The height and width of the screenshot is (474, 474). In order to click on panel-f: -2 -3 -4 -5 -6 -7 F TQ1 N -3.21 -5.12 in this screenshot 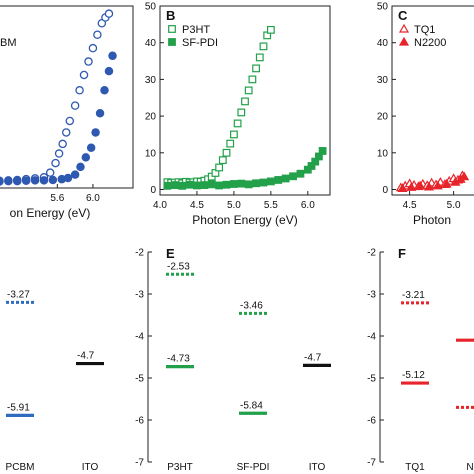, I will do `click(420, 359)`.